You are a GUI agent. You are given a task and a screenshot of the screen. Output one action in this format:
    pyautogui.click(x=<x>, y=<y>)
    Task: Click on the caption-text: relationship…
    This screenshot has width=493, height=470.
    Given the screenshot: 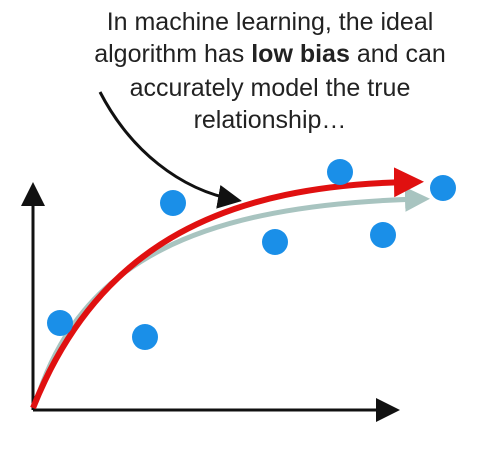 What is the action you would take?
    pyautogui.click(x=270, y=120)
    